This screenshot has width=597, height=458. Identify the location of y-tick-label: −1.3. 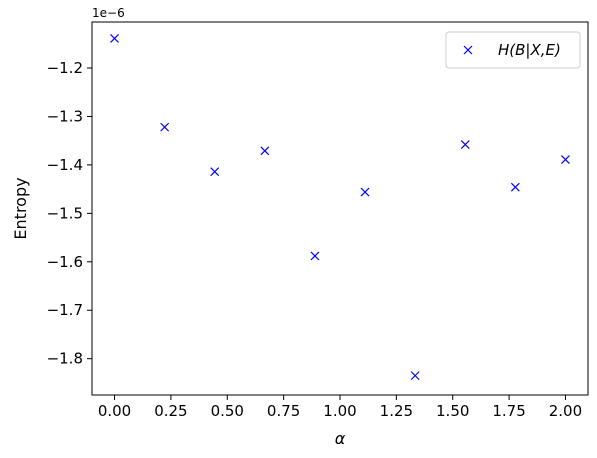
(65, 116).